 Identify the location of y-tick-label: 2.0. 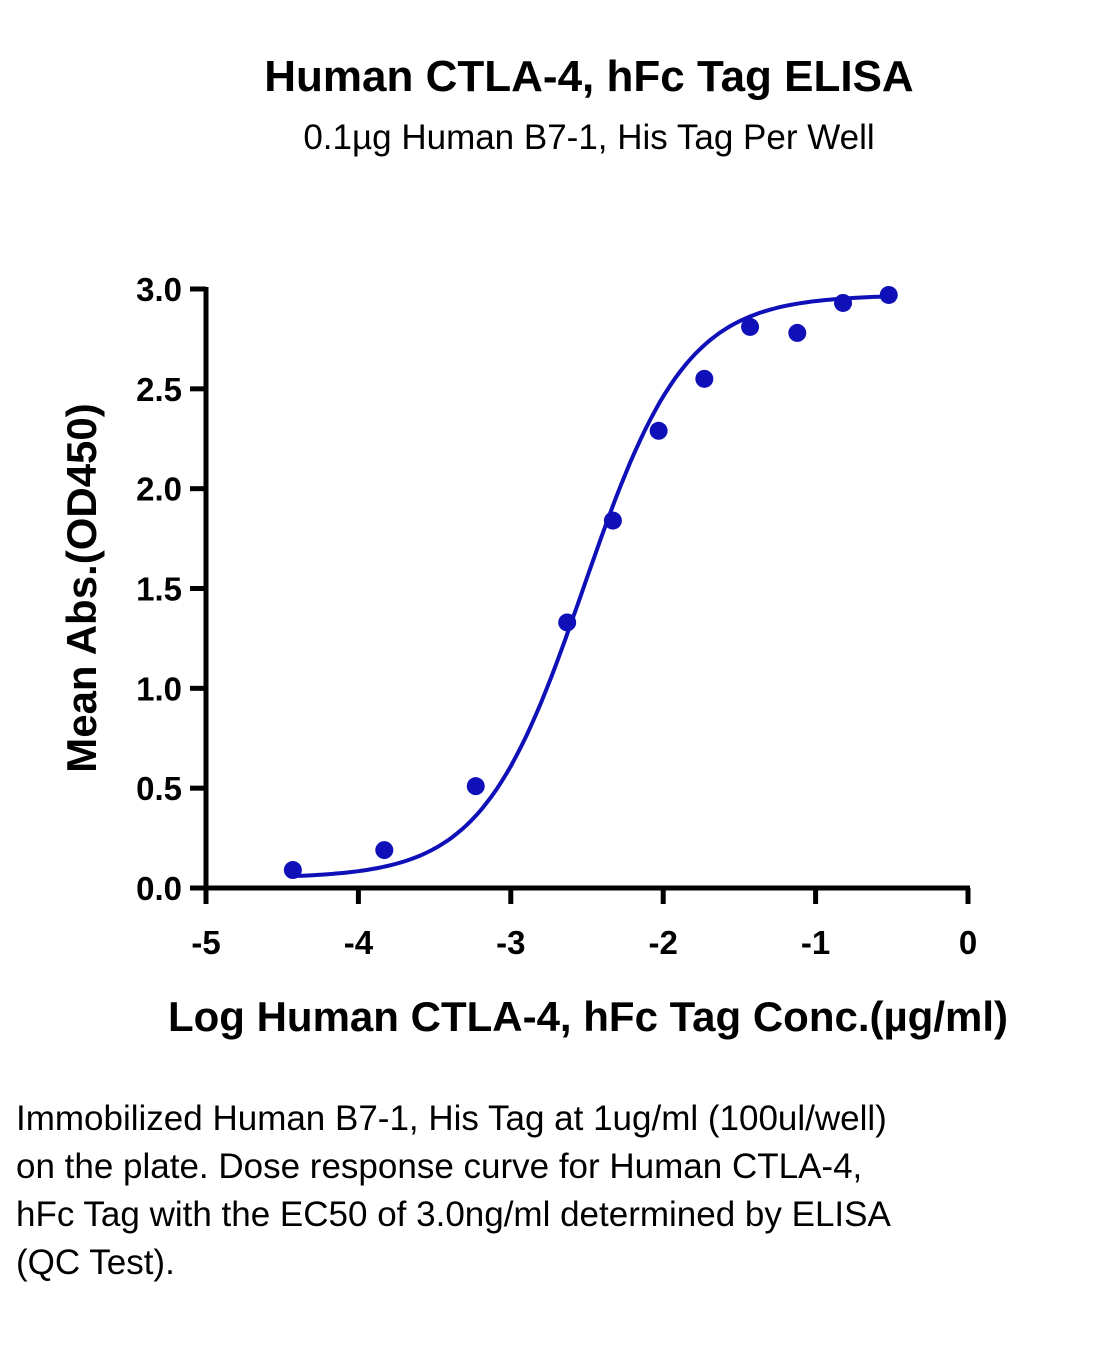
(159, 489).